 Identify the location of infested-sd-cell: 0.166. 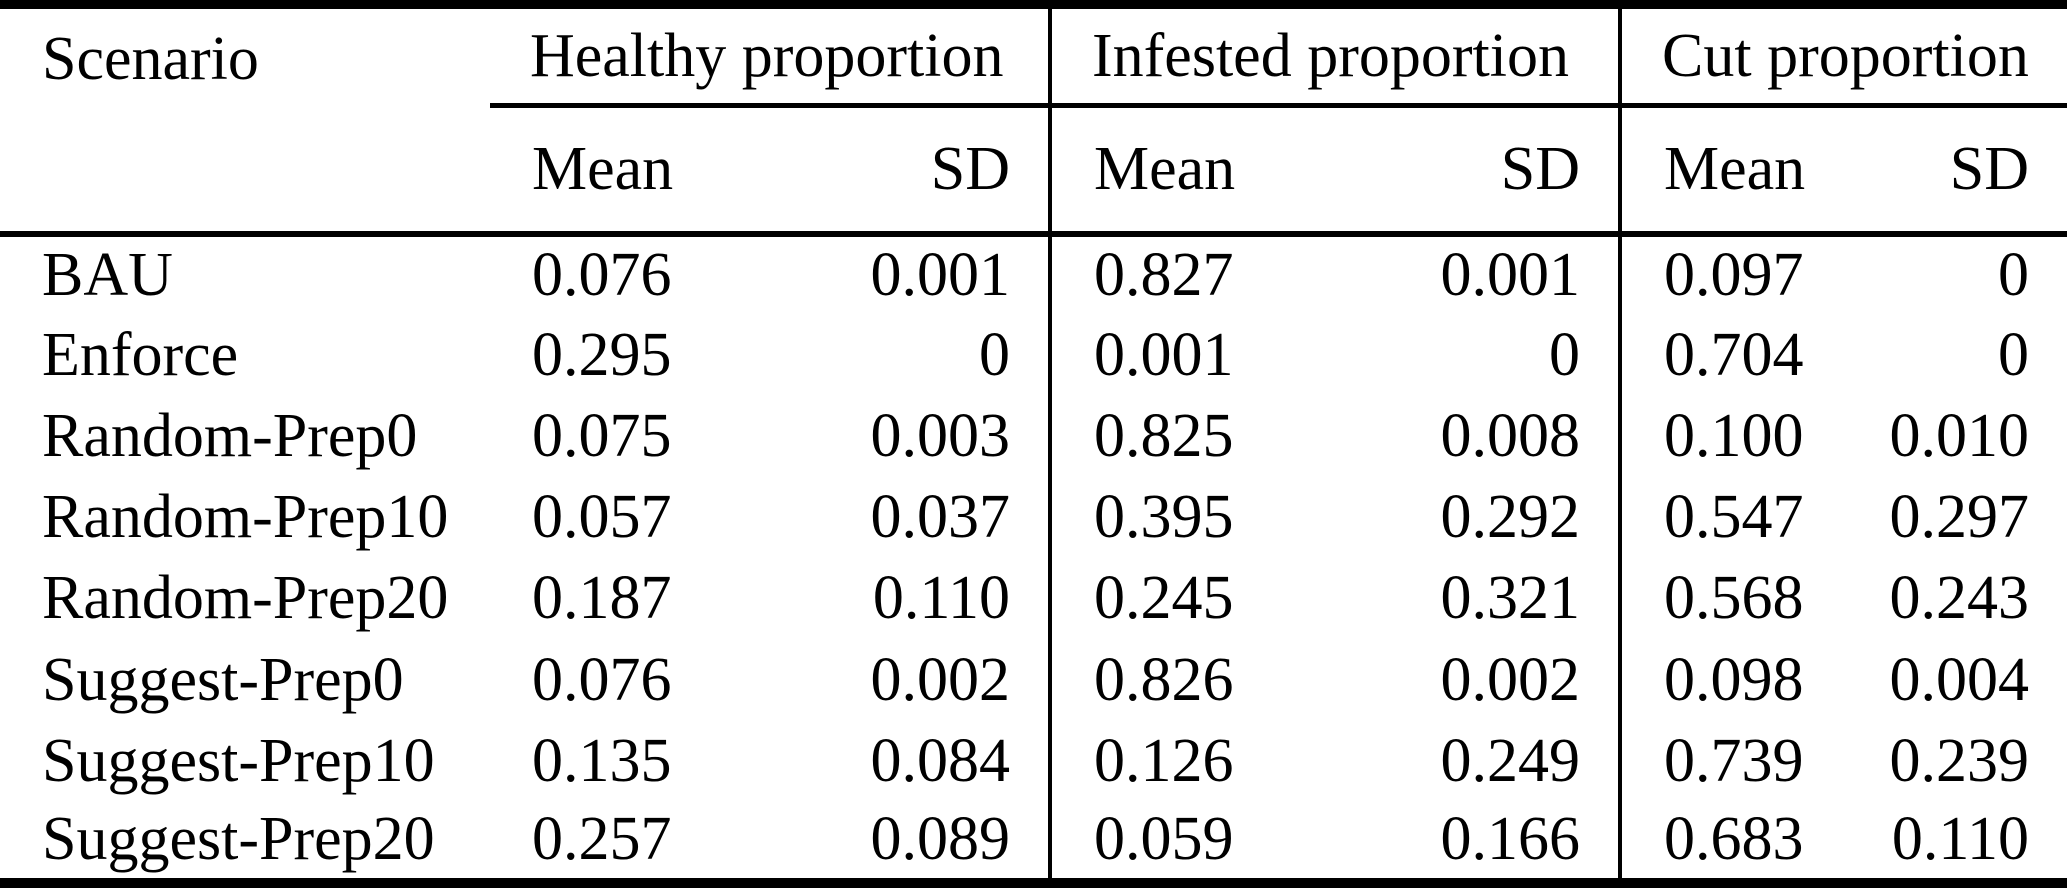
(1510, 839).